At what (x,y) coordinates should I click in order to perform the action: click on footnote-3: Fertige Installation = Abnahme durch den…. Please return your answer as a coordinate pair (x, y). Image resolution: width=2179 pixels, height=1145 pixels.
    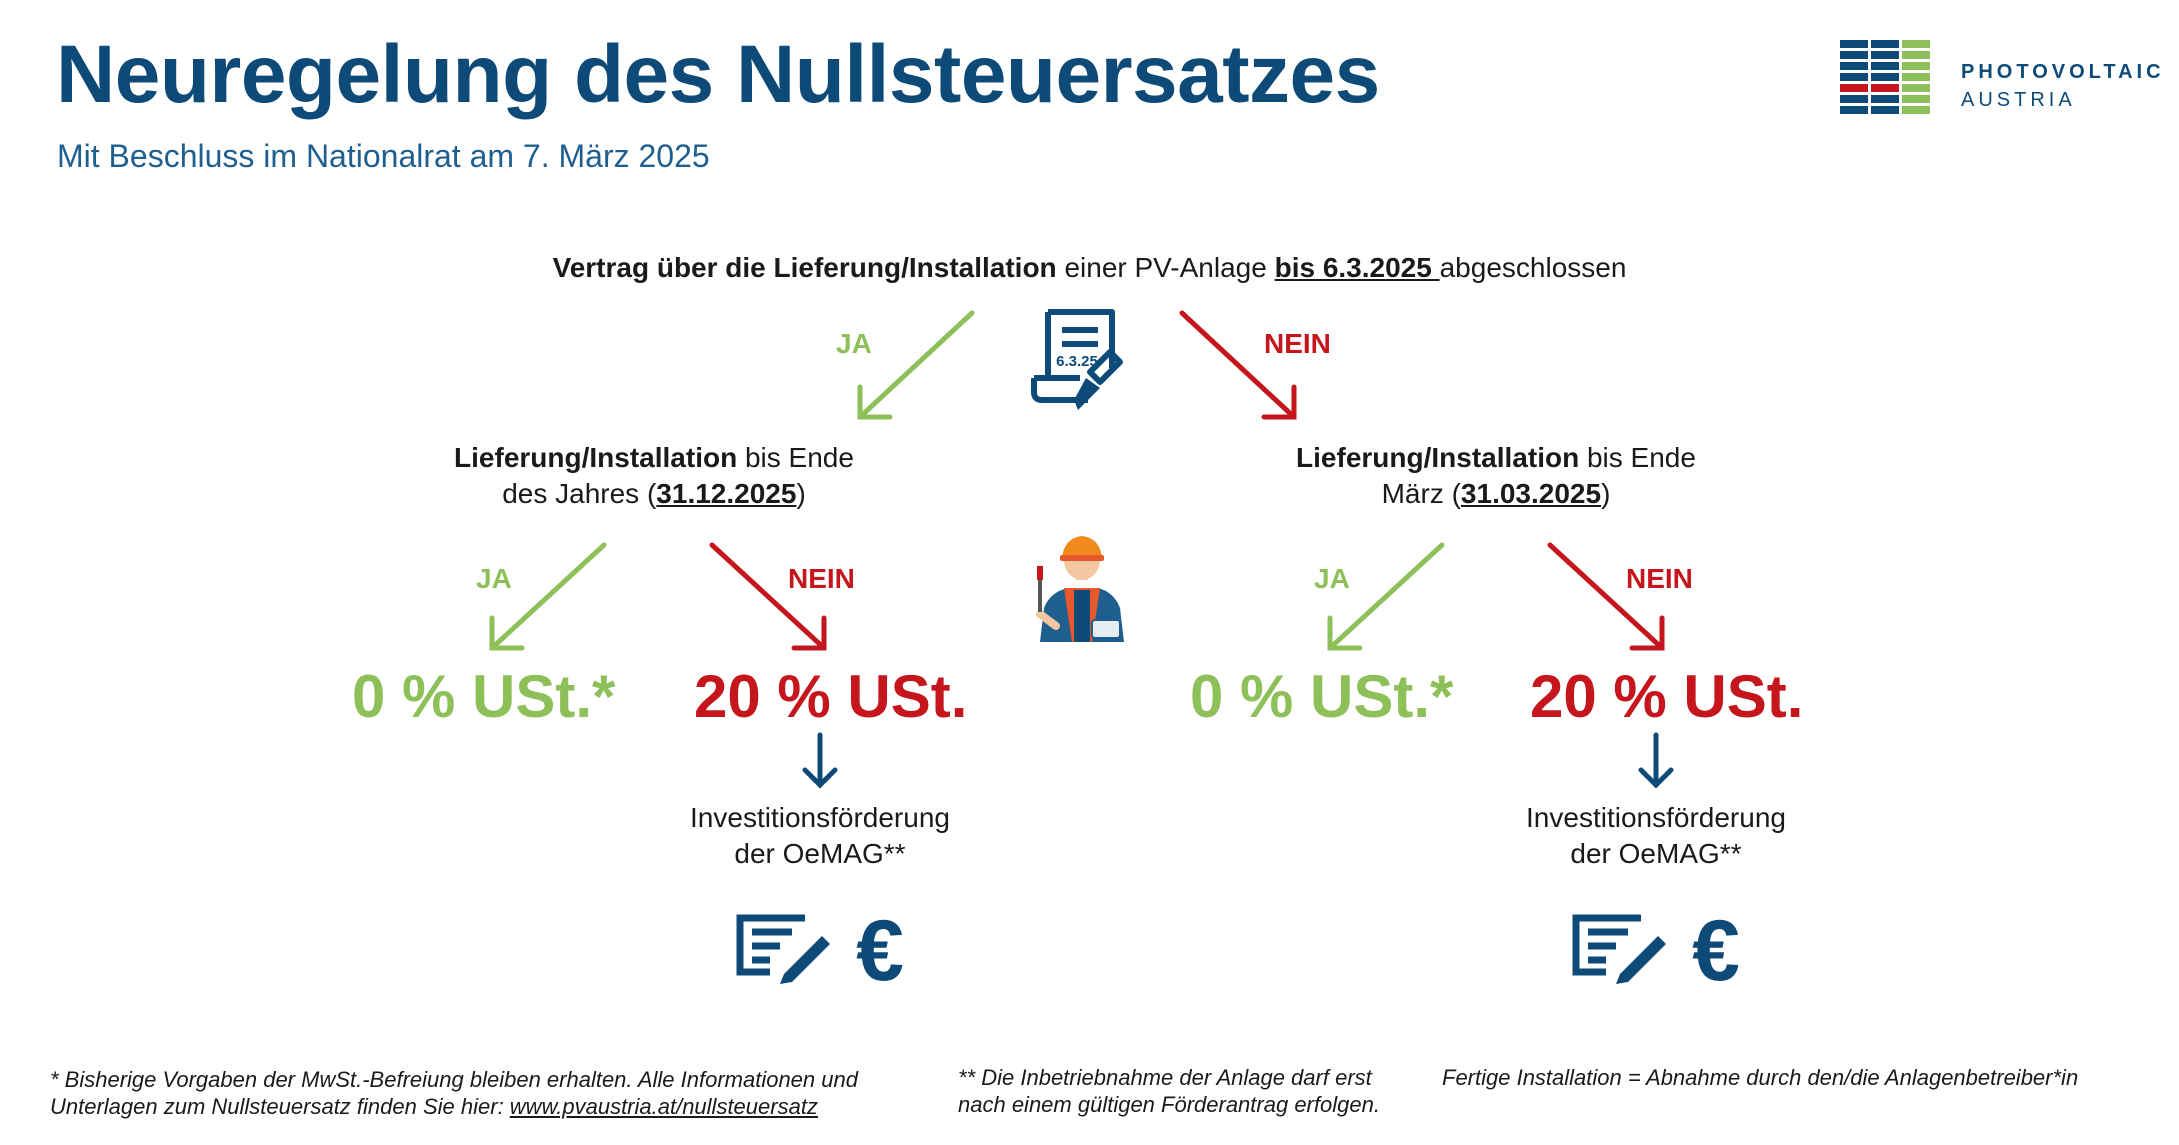
    Looking at the image, I should click on (1760, 1077).